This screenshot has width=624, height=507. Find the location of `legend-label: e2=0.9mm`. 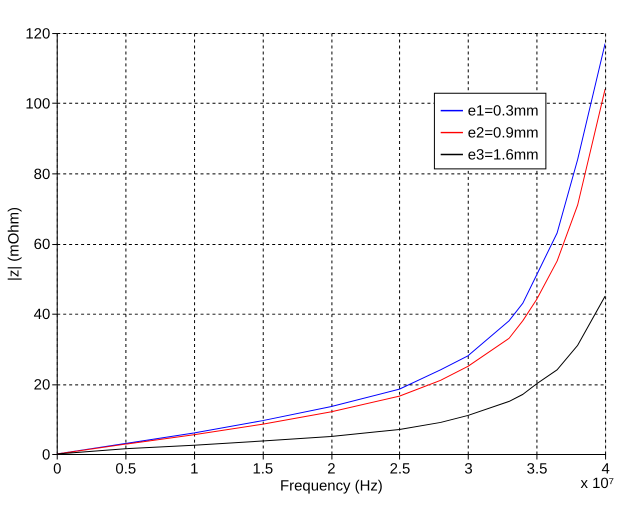

legend-label: e2=0.9mm is located at coordinates (503, 133).